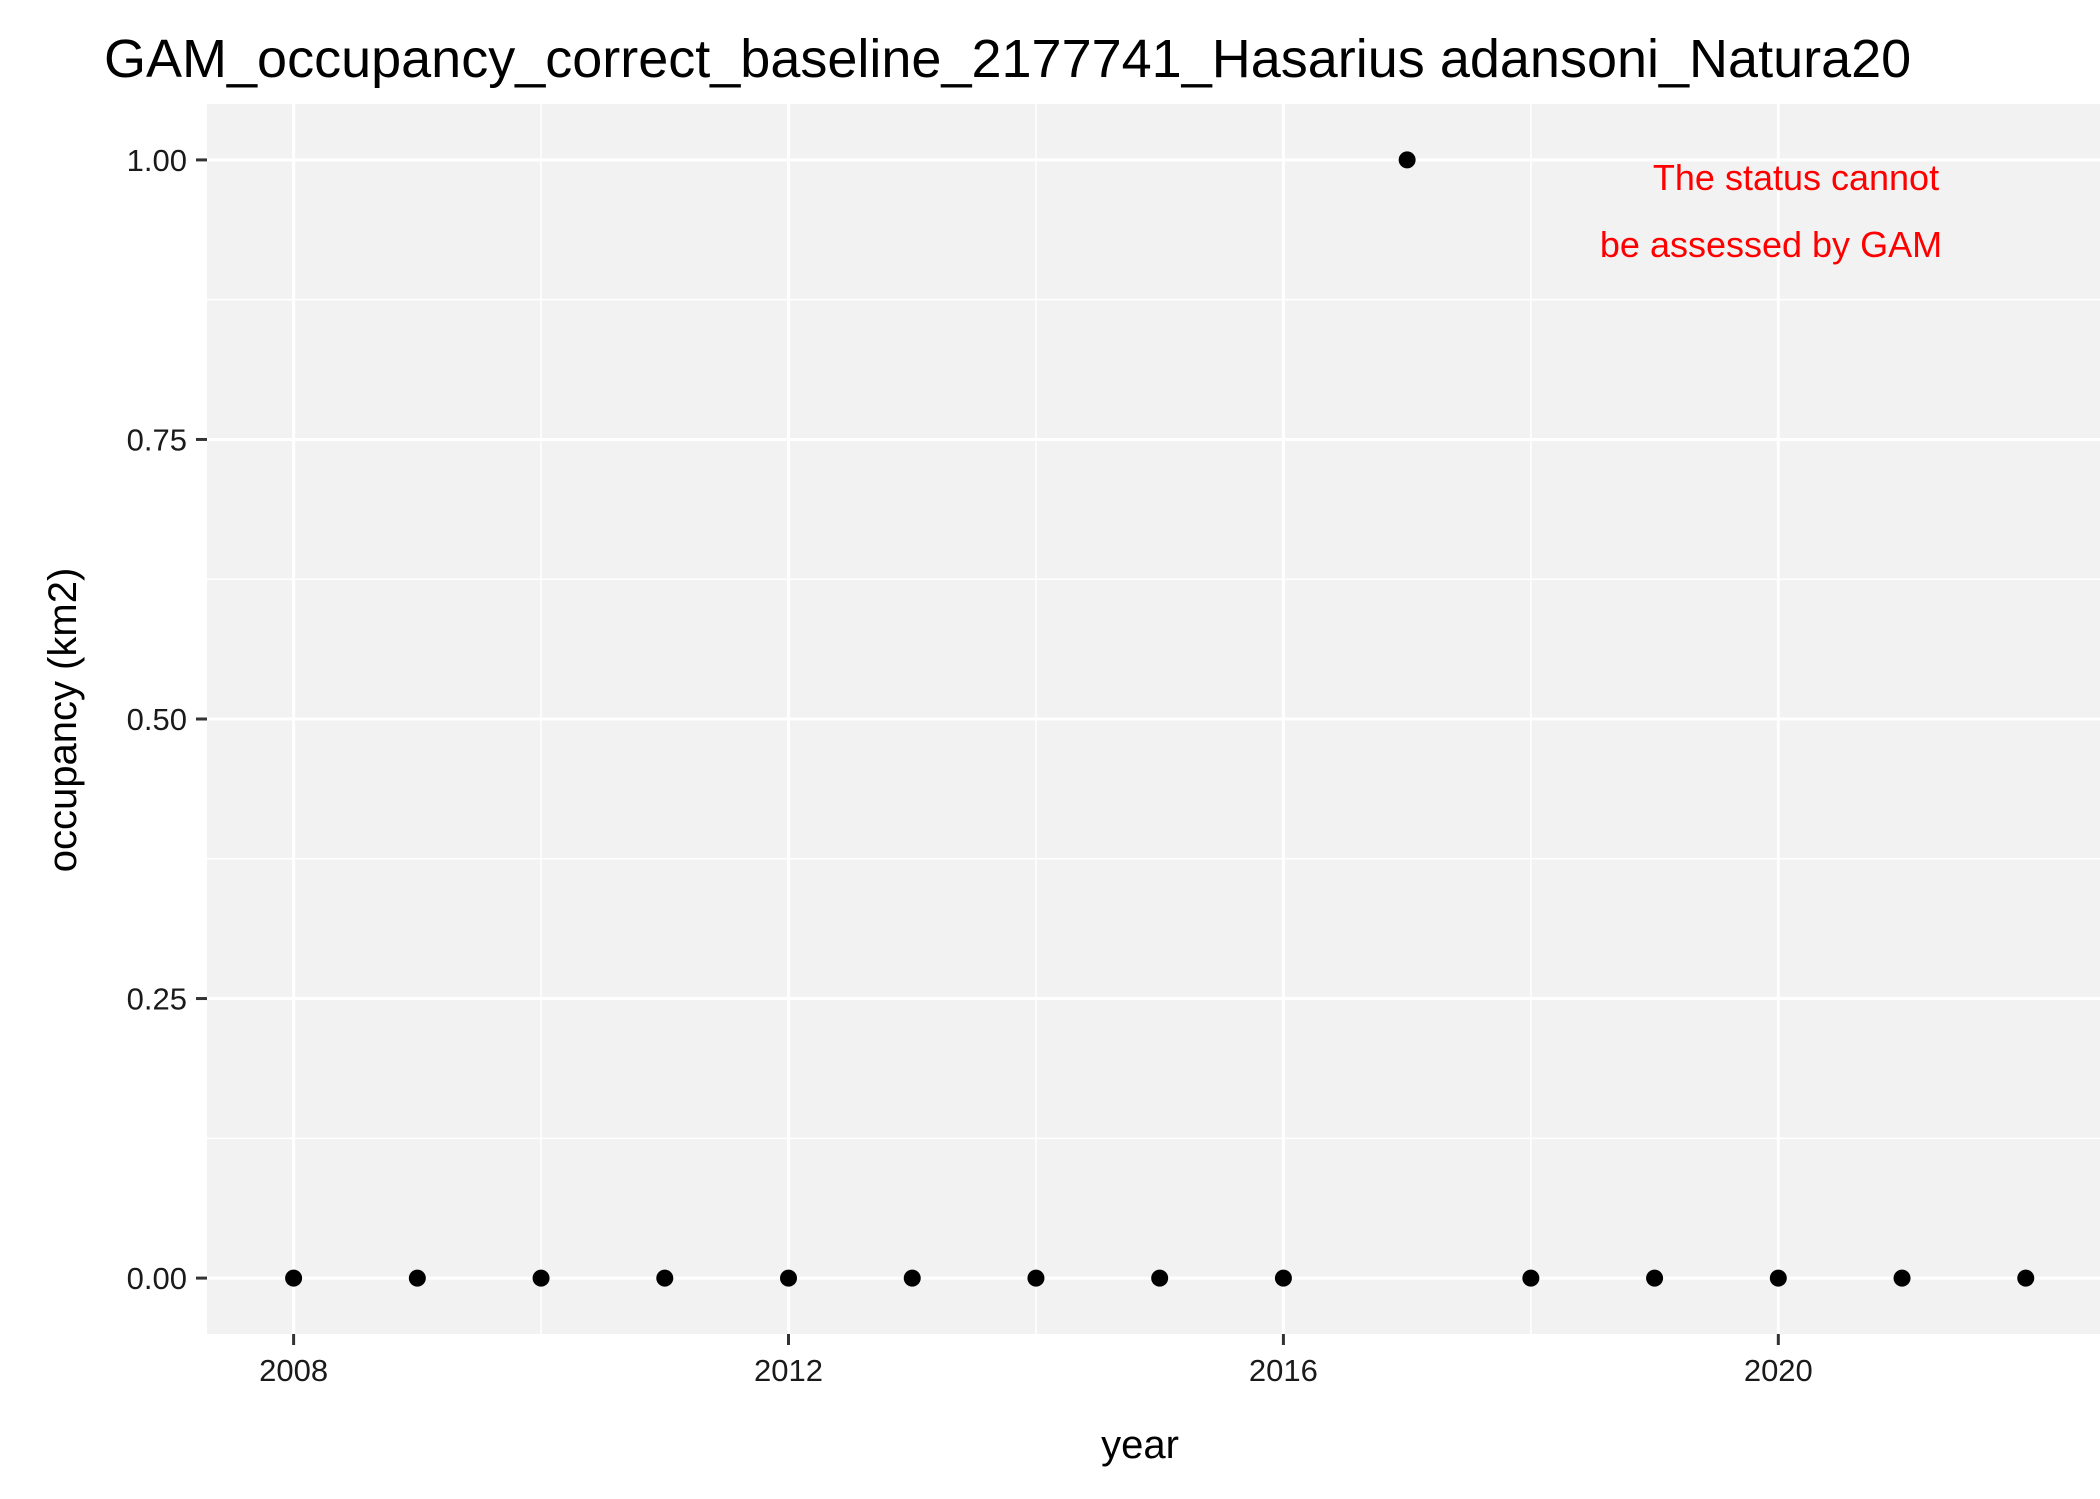  Describe the element at coordinates (157, 719) in the screenshot. I see `y-tick-label: 0.50` at that location.